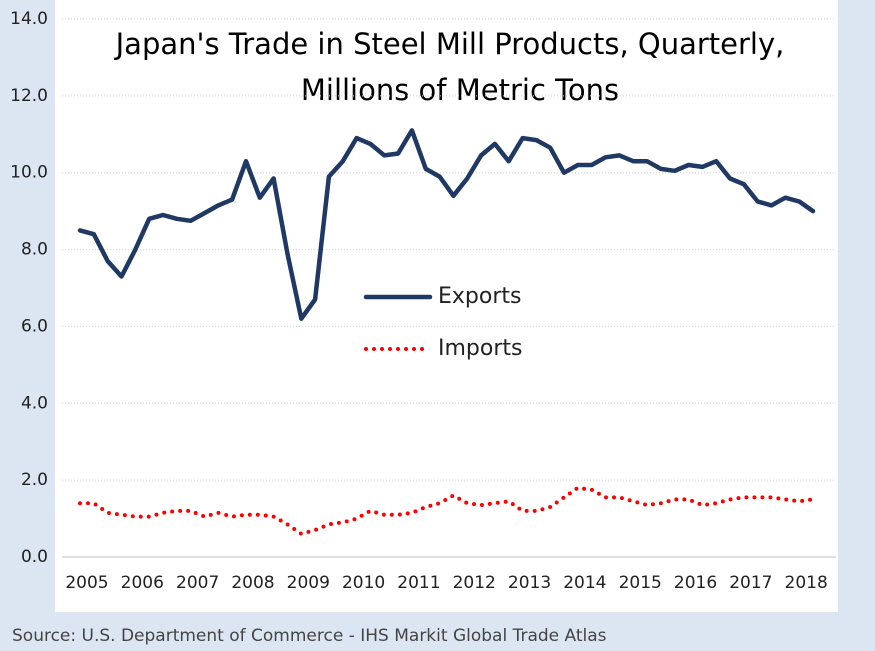 This screenshot has height=651, width=875. Describe the element at coordinates (529, 583) in the screenshot. I see `x-tick-label: 2013` at that location.